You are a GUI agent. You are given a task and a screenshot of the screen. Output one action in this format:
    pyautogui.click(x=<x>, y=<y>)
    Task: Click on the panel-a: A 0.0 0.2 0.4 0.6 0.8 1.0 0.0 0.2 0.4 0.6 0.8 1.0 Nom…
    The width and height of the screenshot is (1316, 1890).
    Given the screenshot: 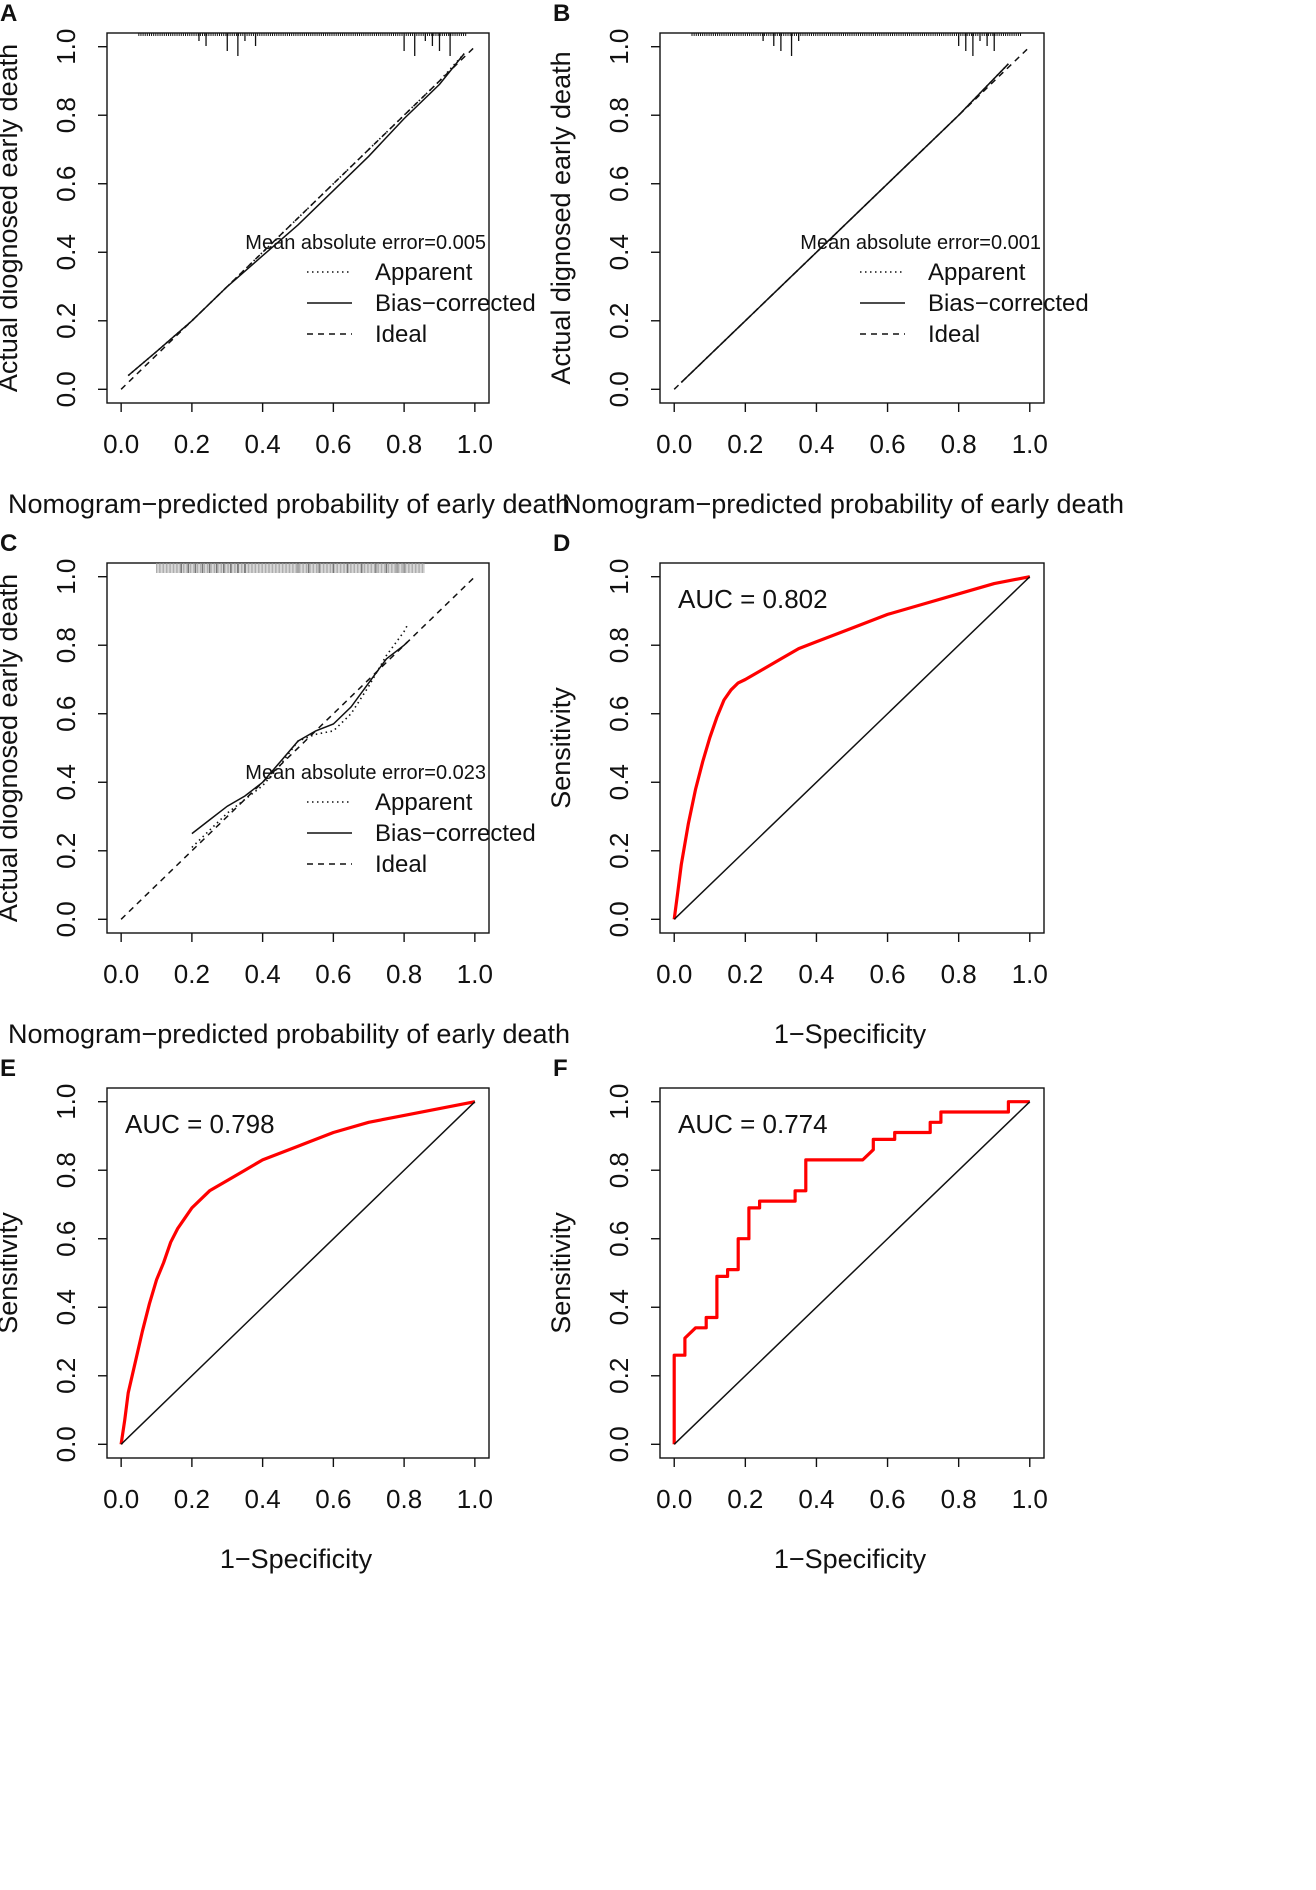 What is the action you would take?
    pyautogui.click(x=285, y=259)
    